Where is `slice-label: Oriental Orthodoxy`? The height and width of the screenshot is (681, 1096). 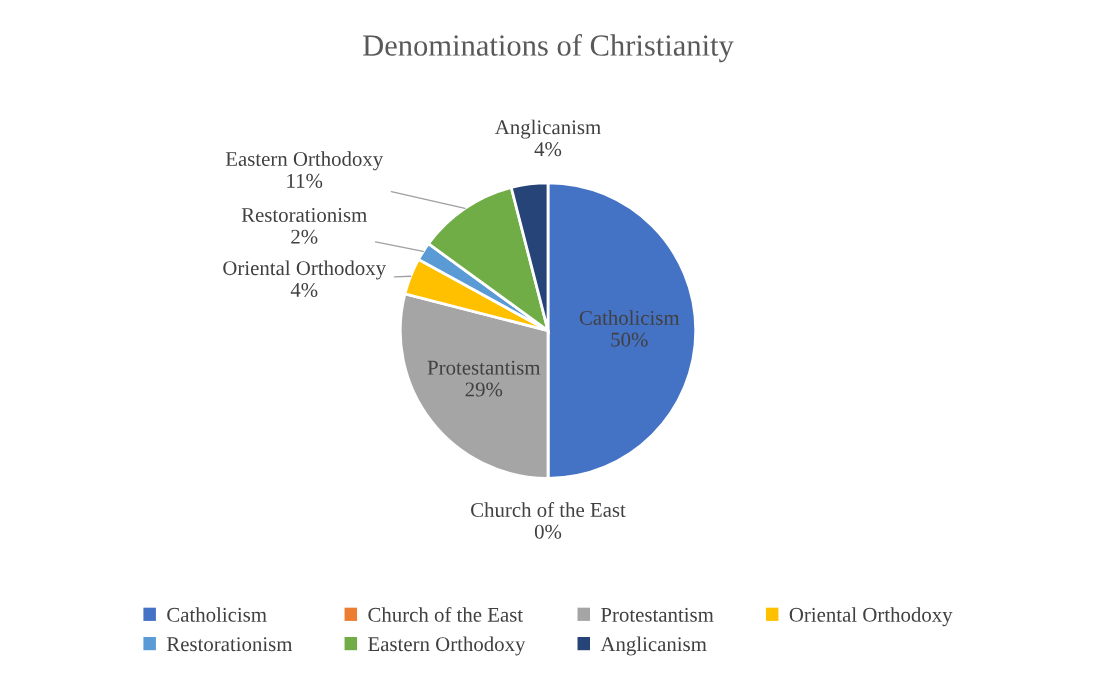
slice-label: Oriental Orthodoxy is located at coordinates (305, 270).